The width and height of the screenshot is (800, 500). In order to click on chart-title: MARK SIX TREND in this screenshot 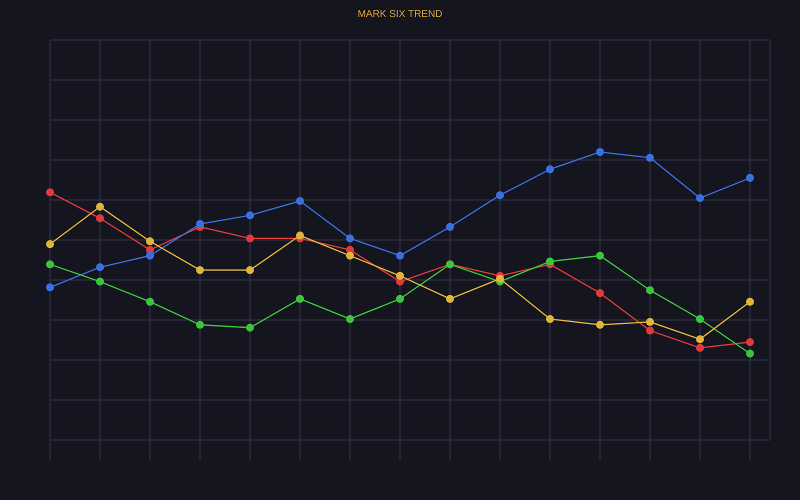, I will do `click(400, 14)`.